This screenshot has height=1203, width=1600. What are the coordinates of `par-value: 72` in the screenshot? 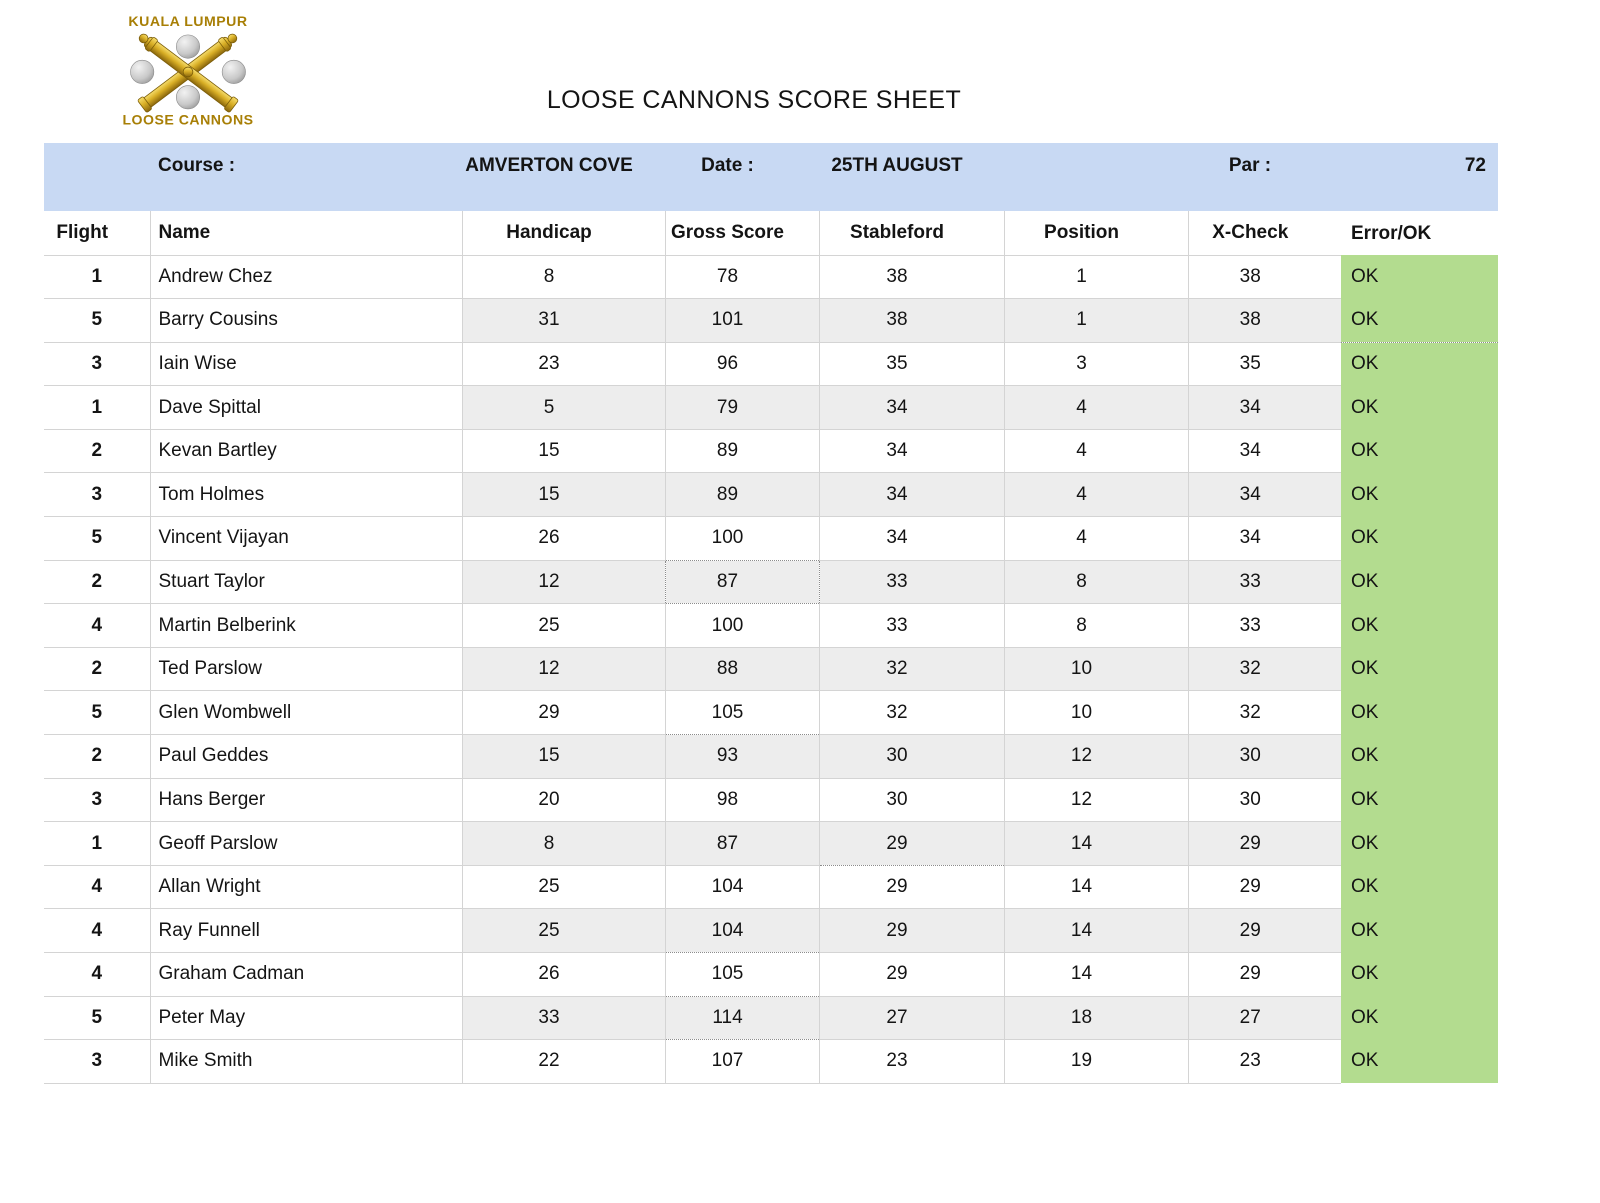 It's located at (1419, 177).